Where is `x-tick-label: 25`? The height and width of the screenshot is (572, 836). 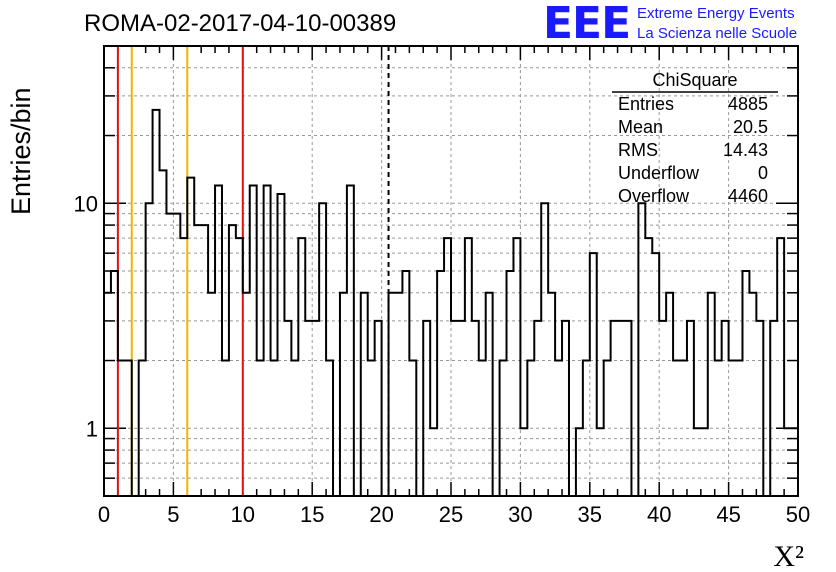 x-tick-label: 25 is located at coordinates (451, 514).